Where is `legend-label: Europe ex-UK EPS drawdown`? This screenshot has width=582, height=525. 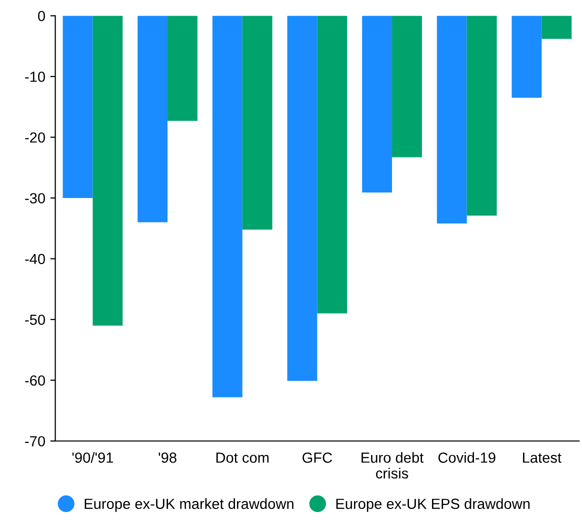 legend-label: Europe ex-UK EPS drawdown is located at coordinates (433, 505).